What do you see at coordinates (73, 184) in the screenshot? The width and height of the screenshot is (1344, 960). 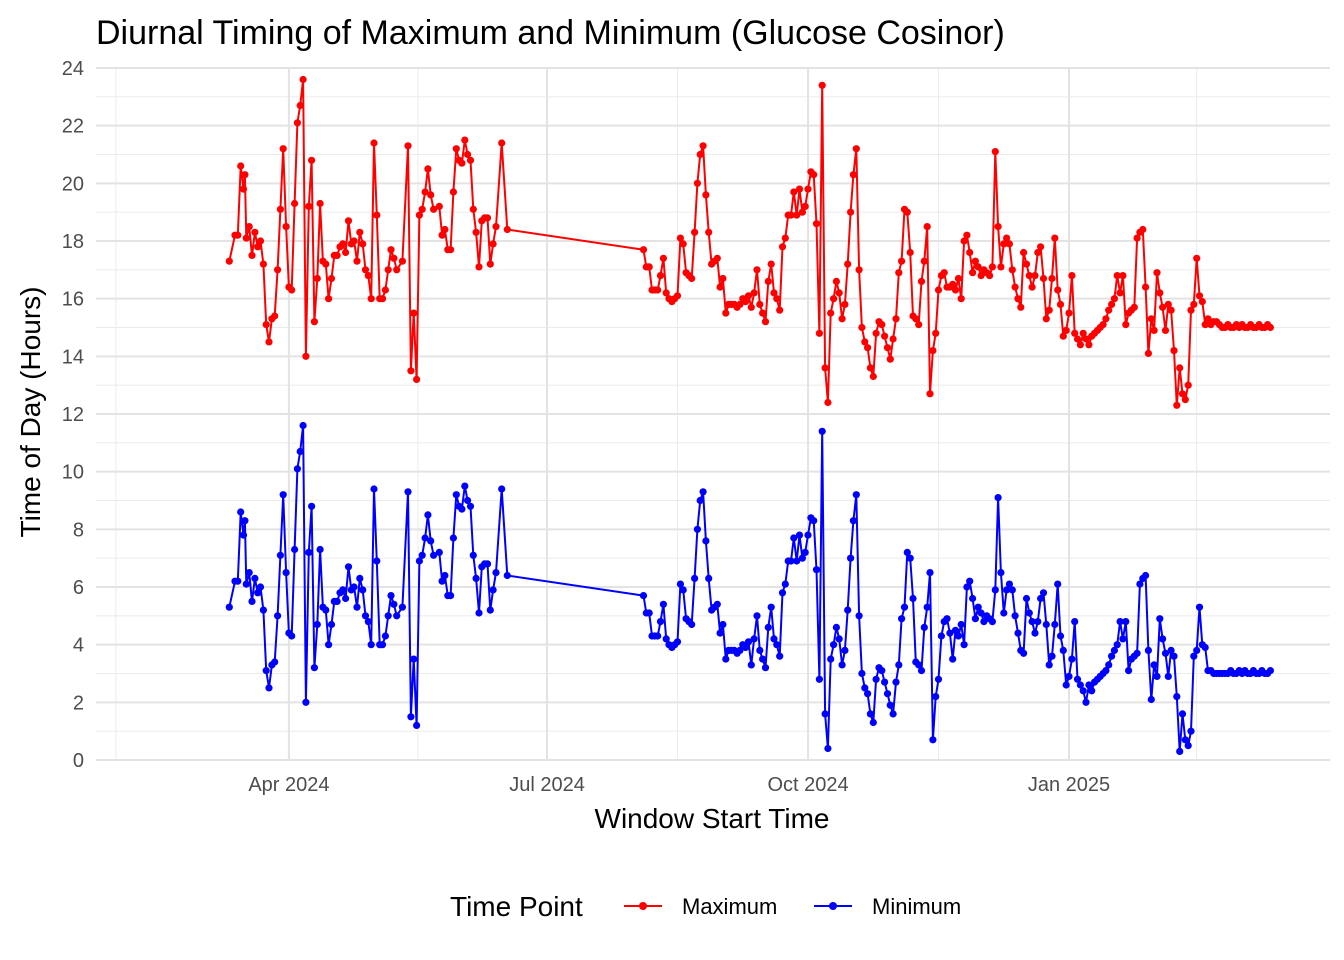 I see `y-tick-label: 20` at bounding box center [73, 184].